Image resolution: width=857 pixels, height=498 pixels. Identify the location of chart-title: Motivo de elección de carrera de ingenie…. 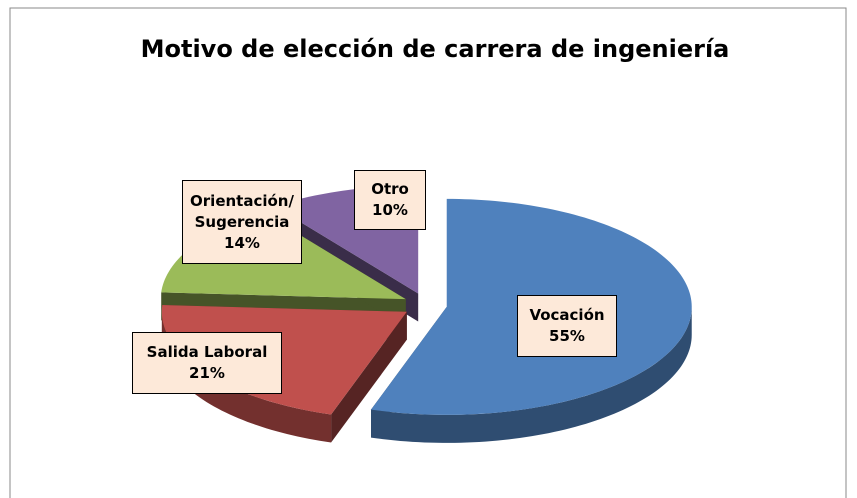
(435, 49).